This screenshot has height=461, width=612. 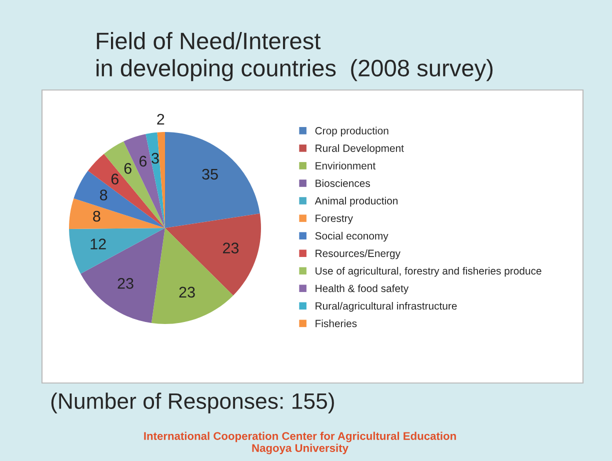 What do you see at coordinates (386, 307) in the screenshot?
I see `legend-label: Rural/agricultural infrastructure` at bounding box center [386, 307].